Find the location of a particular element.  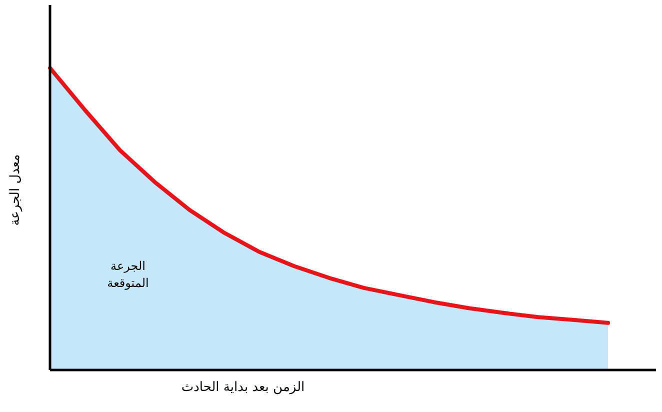

y-axis-title: معدل الجرعة is located at coordinates (15, 190).